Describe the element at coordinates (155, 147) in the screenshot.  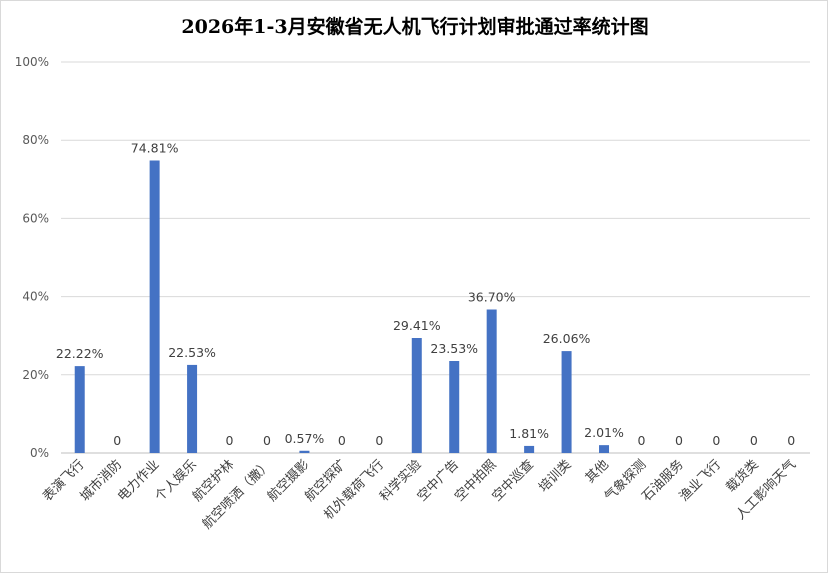
I see `data-label: 74.81%` at that location.